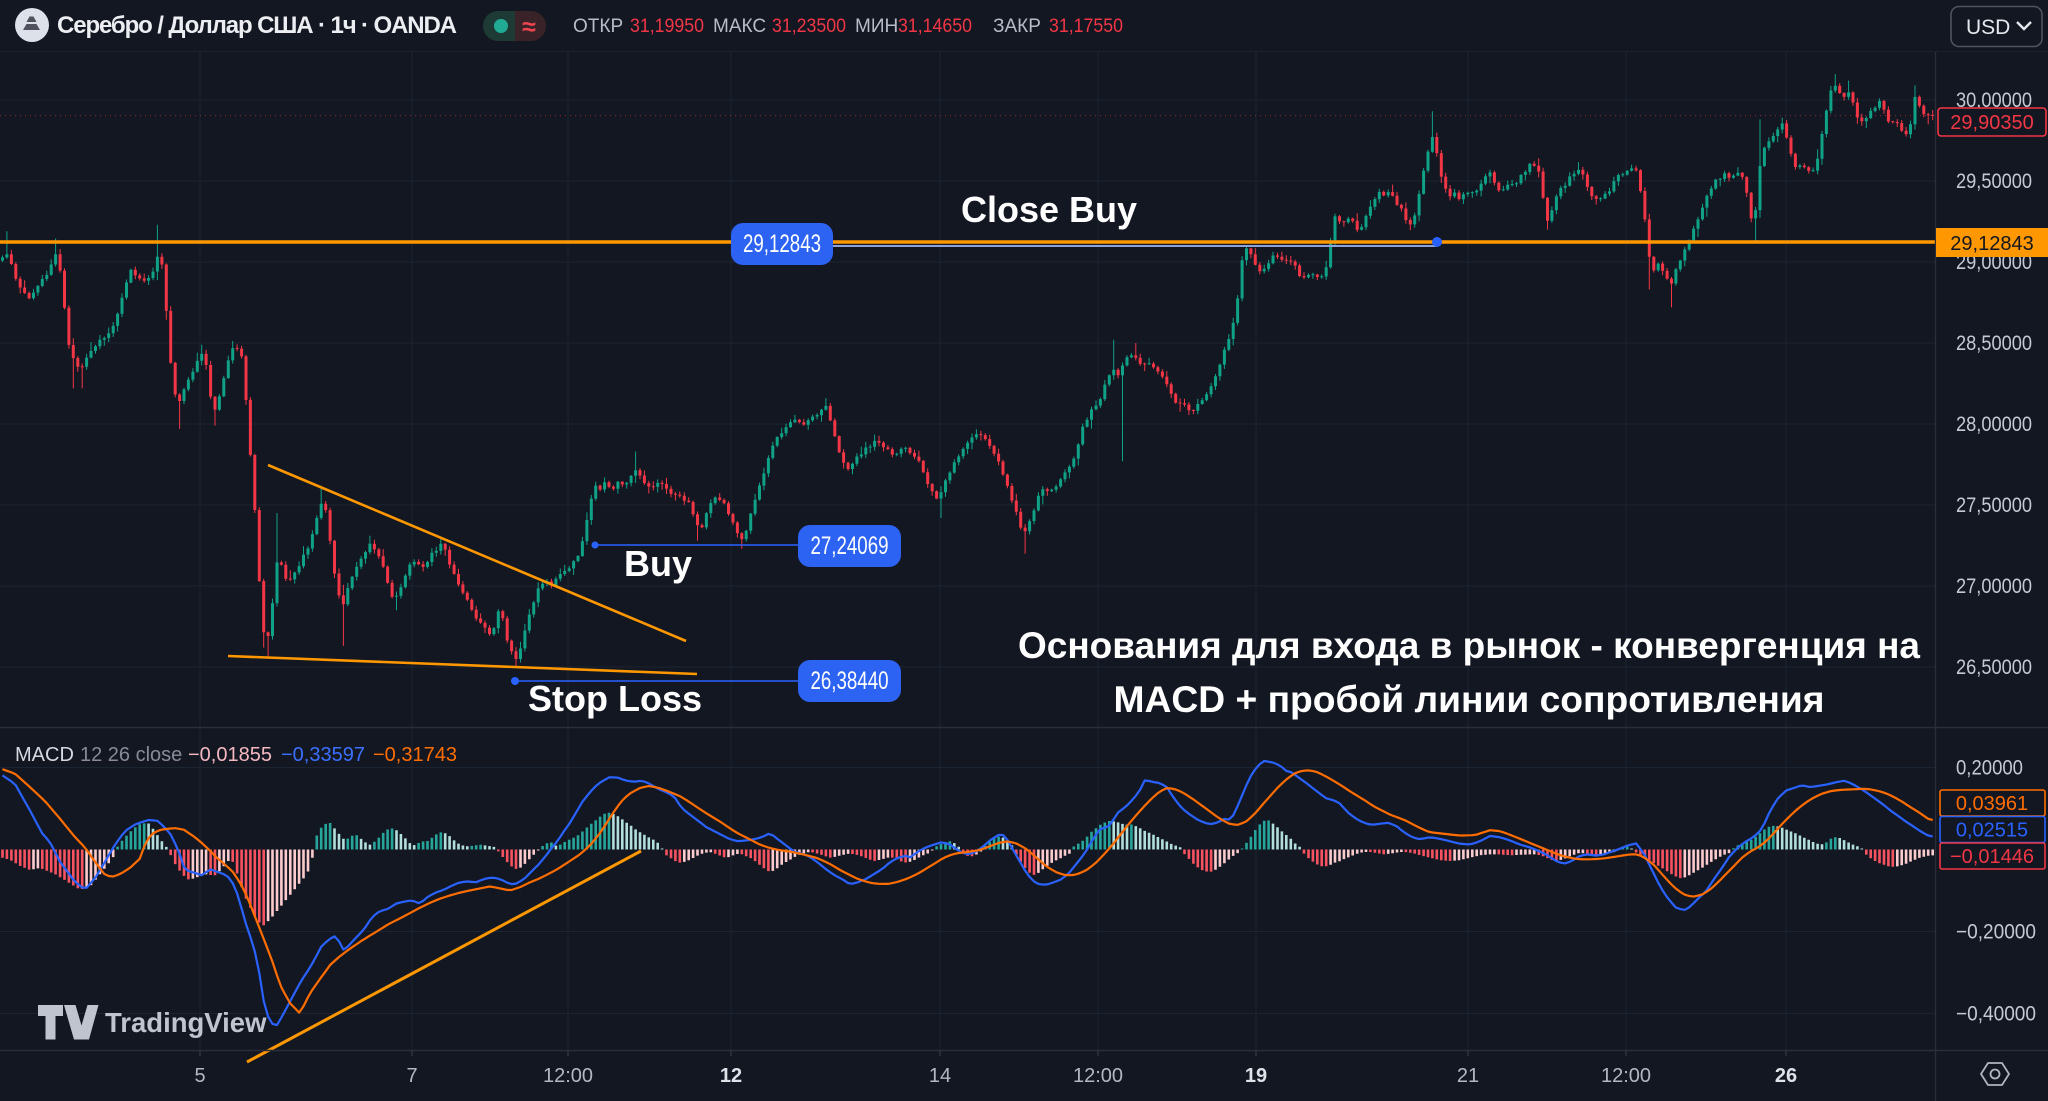 Image resolution: width=2048 pixels, height=1101 pixels. What do you see at coordinates (415, 755) in the screenshot?
I see `svg-text: −0,31743` at bounding box center [415, 755].